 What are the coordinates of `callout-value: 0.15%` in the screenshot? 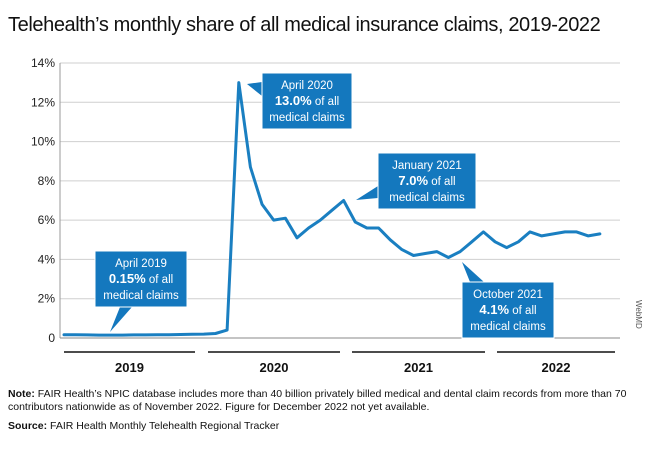 It's located at (127, 278).